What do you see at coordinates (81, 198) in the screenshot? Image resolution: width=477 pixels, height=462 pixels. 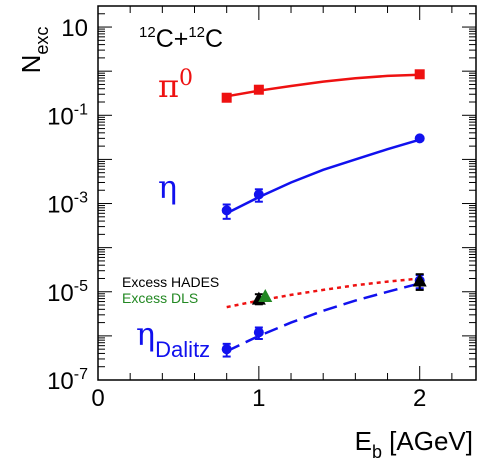 I see `y-tick-exponent: -3` at bounding box center [81, 198].